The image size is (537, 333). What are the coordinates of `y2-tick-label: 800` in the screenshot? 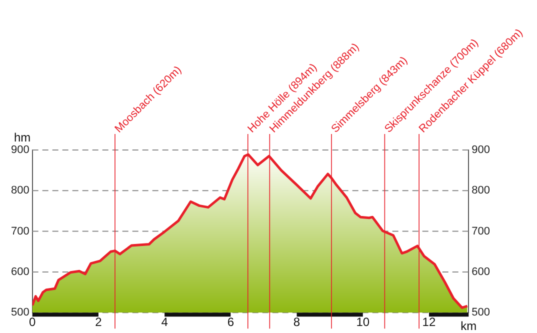 It's located at (481, 190).